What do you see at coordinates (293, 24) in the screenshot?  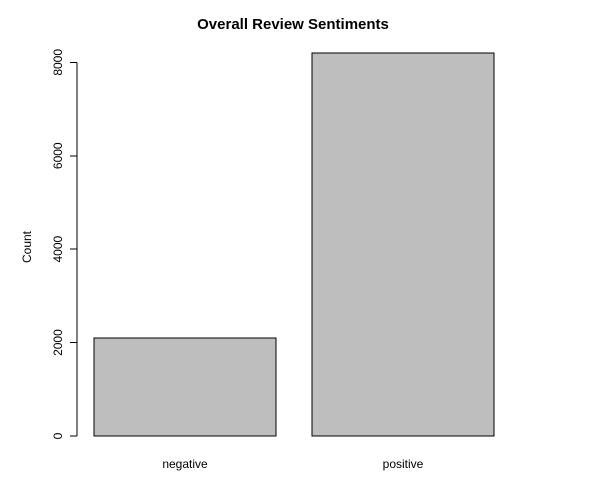 I see `chart-title: Overall Review Sentiments` at bounding box center [293, 24].